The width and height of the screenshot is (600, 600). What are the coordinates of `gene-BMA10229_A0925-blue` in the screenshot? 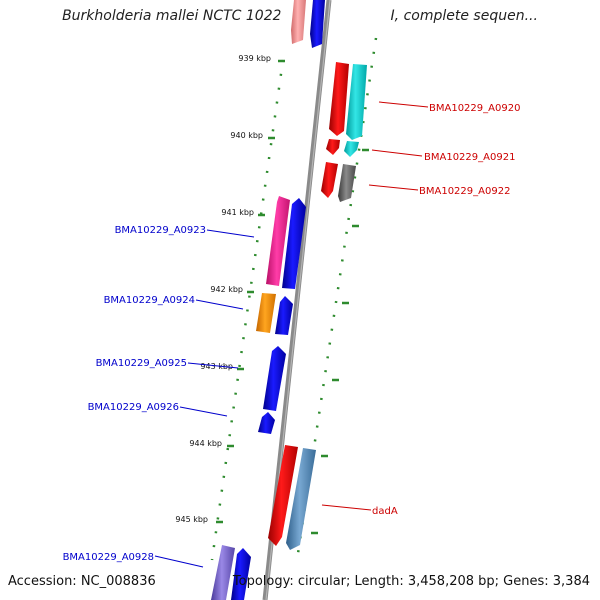 It's located at (274, 378).